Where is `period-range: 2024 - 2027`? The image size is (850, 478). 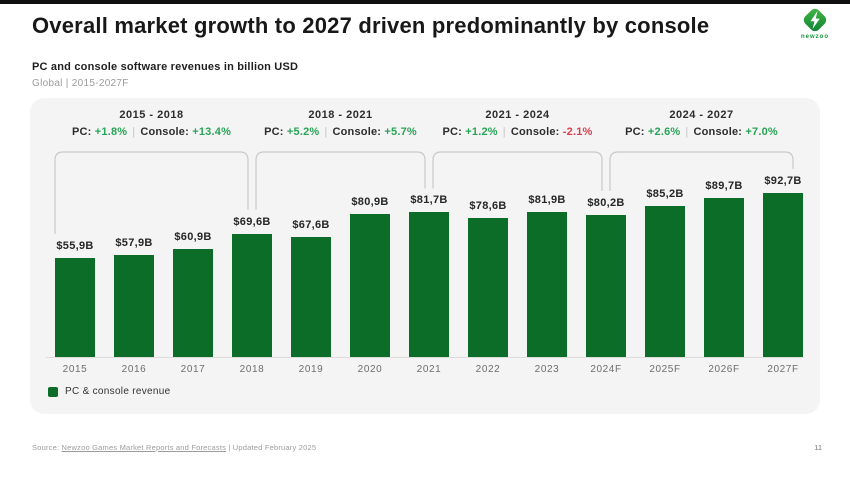 period-range: 2024 - 2027 is located at coordinates (701, 115).